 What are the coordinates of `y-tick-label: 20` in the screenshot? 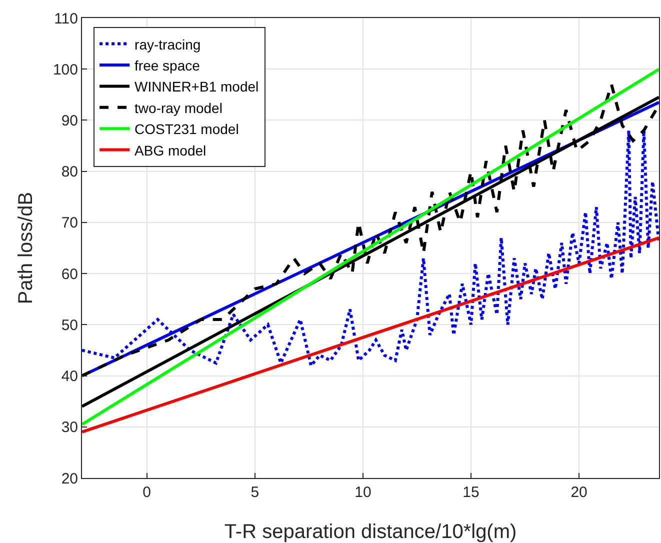 It's located at (69, 479).